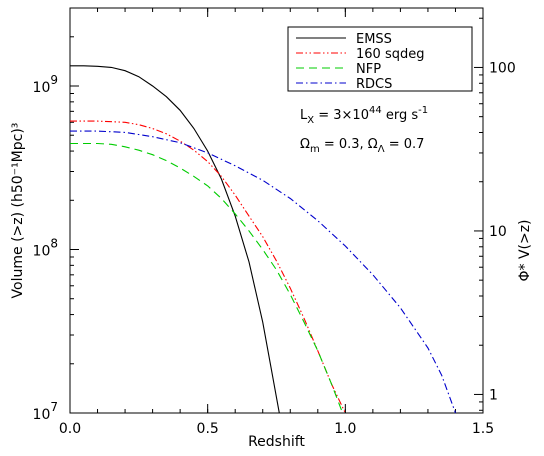  Describe the element at coordinates (208, 429) in the screenshot. I see `x-tick-label: 0.5` at that location.